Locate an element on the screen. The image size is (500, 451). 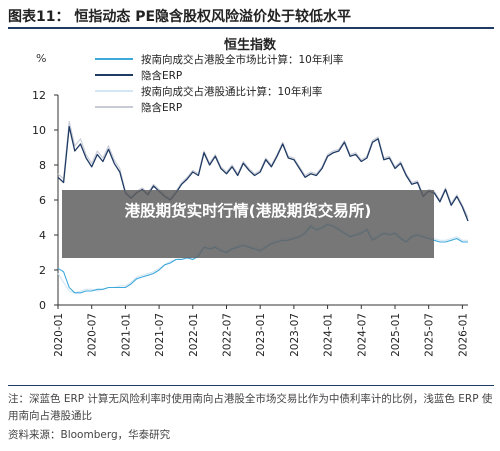
ad-overlay-text: 港股期货实时行情(港股期货交易所) is located at coordinates (248, 211).